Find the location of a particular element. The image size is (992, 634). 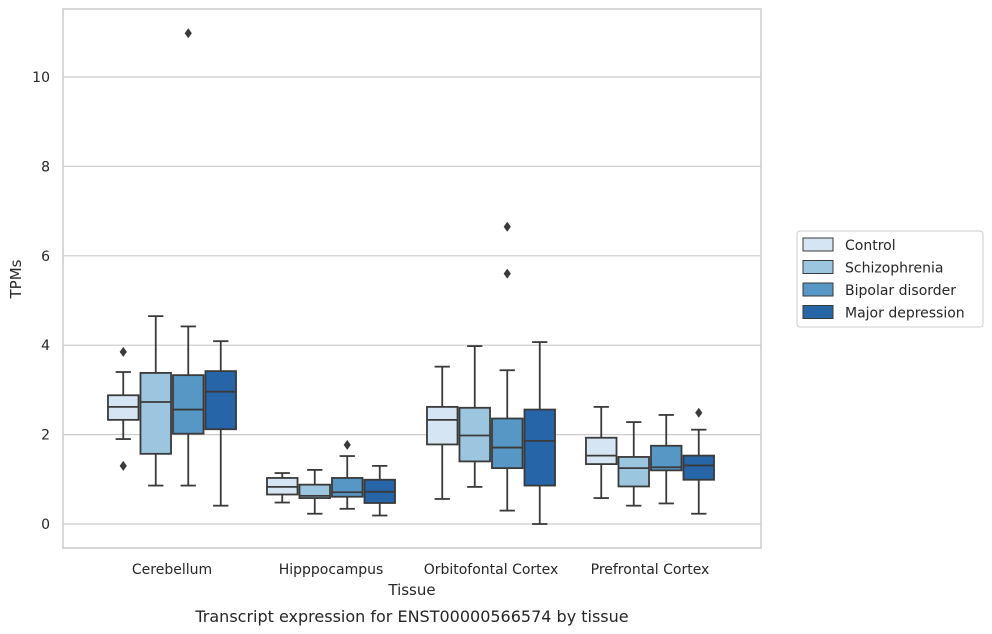

legend-label-2: Bipolar disorder is located at coordinates (900, 291).